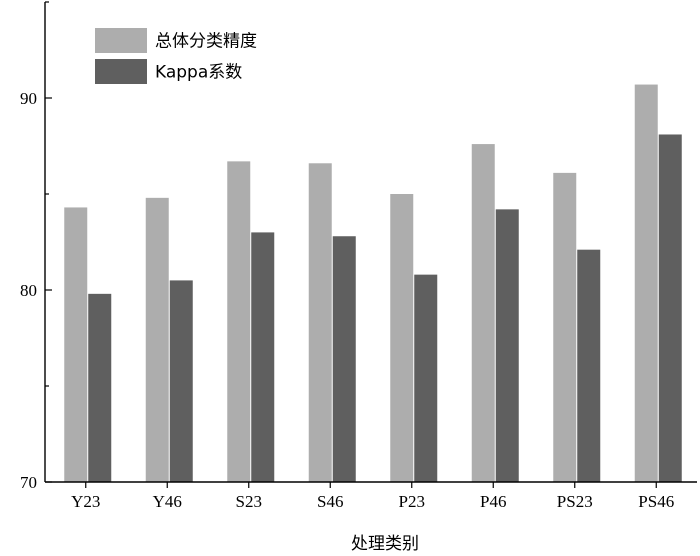 The width and height of the screenshot is (700, 556). I want to click on x-tick-label: P23, so click(412, 501).